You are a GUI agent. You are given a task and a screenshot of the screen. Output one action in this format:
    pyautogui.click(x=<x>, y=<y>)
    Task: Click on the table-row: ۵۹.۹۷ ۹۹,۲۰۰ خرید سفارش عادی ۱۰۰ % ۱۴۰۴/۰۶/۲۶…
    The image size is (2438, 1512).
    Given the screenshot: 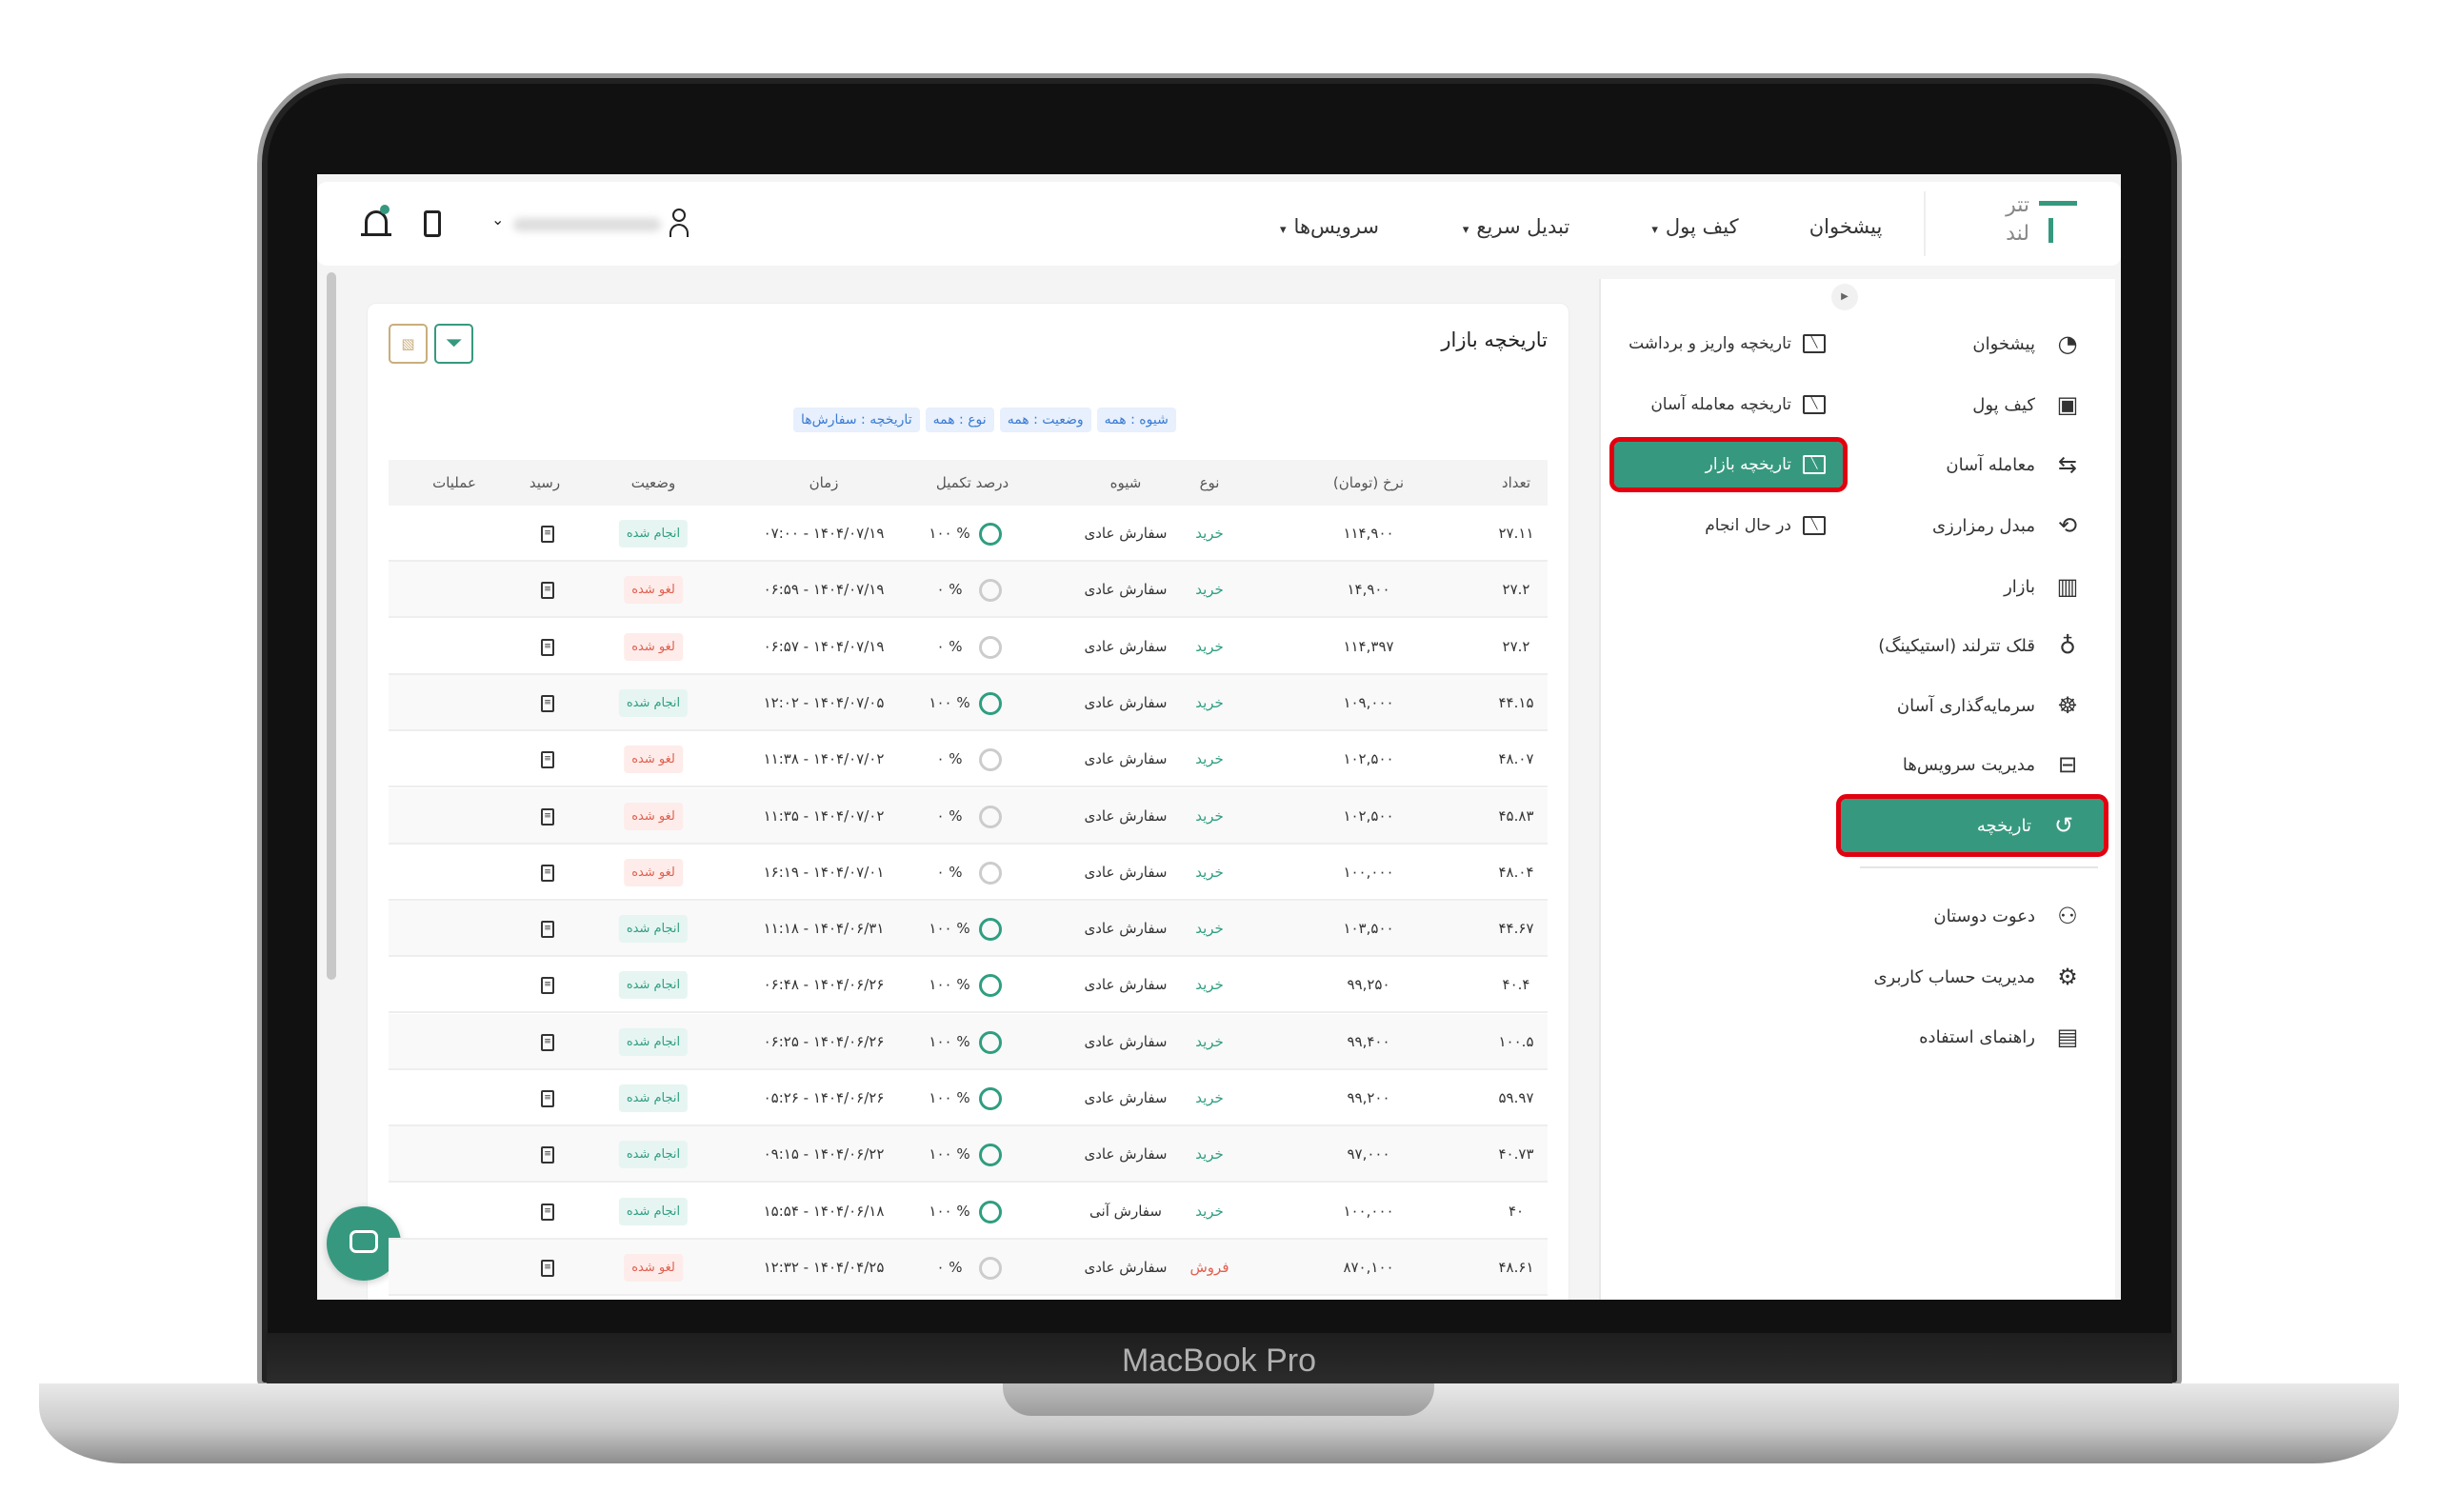 What is the action you would take?
    pyautogui.click(x=968, y=1098)
    